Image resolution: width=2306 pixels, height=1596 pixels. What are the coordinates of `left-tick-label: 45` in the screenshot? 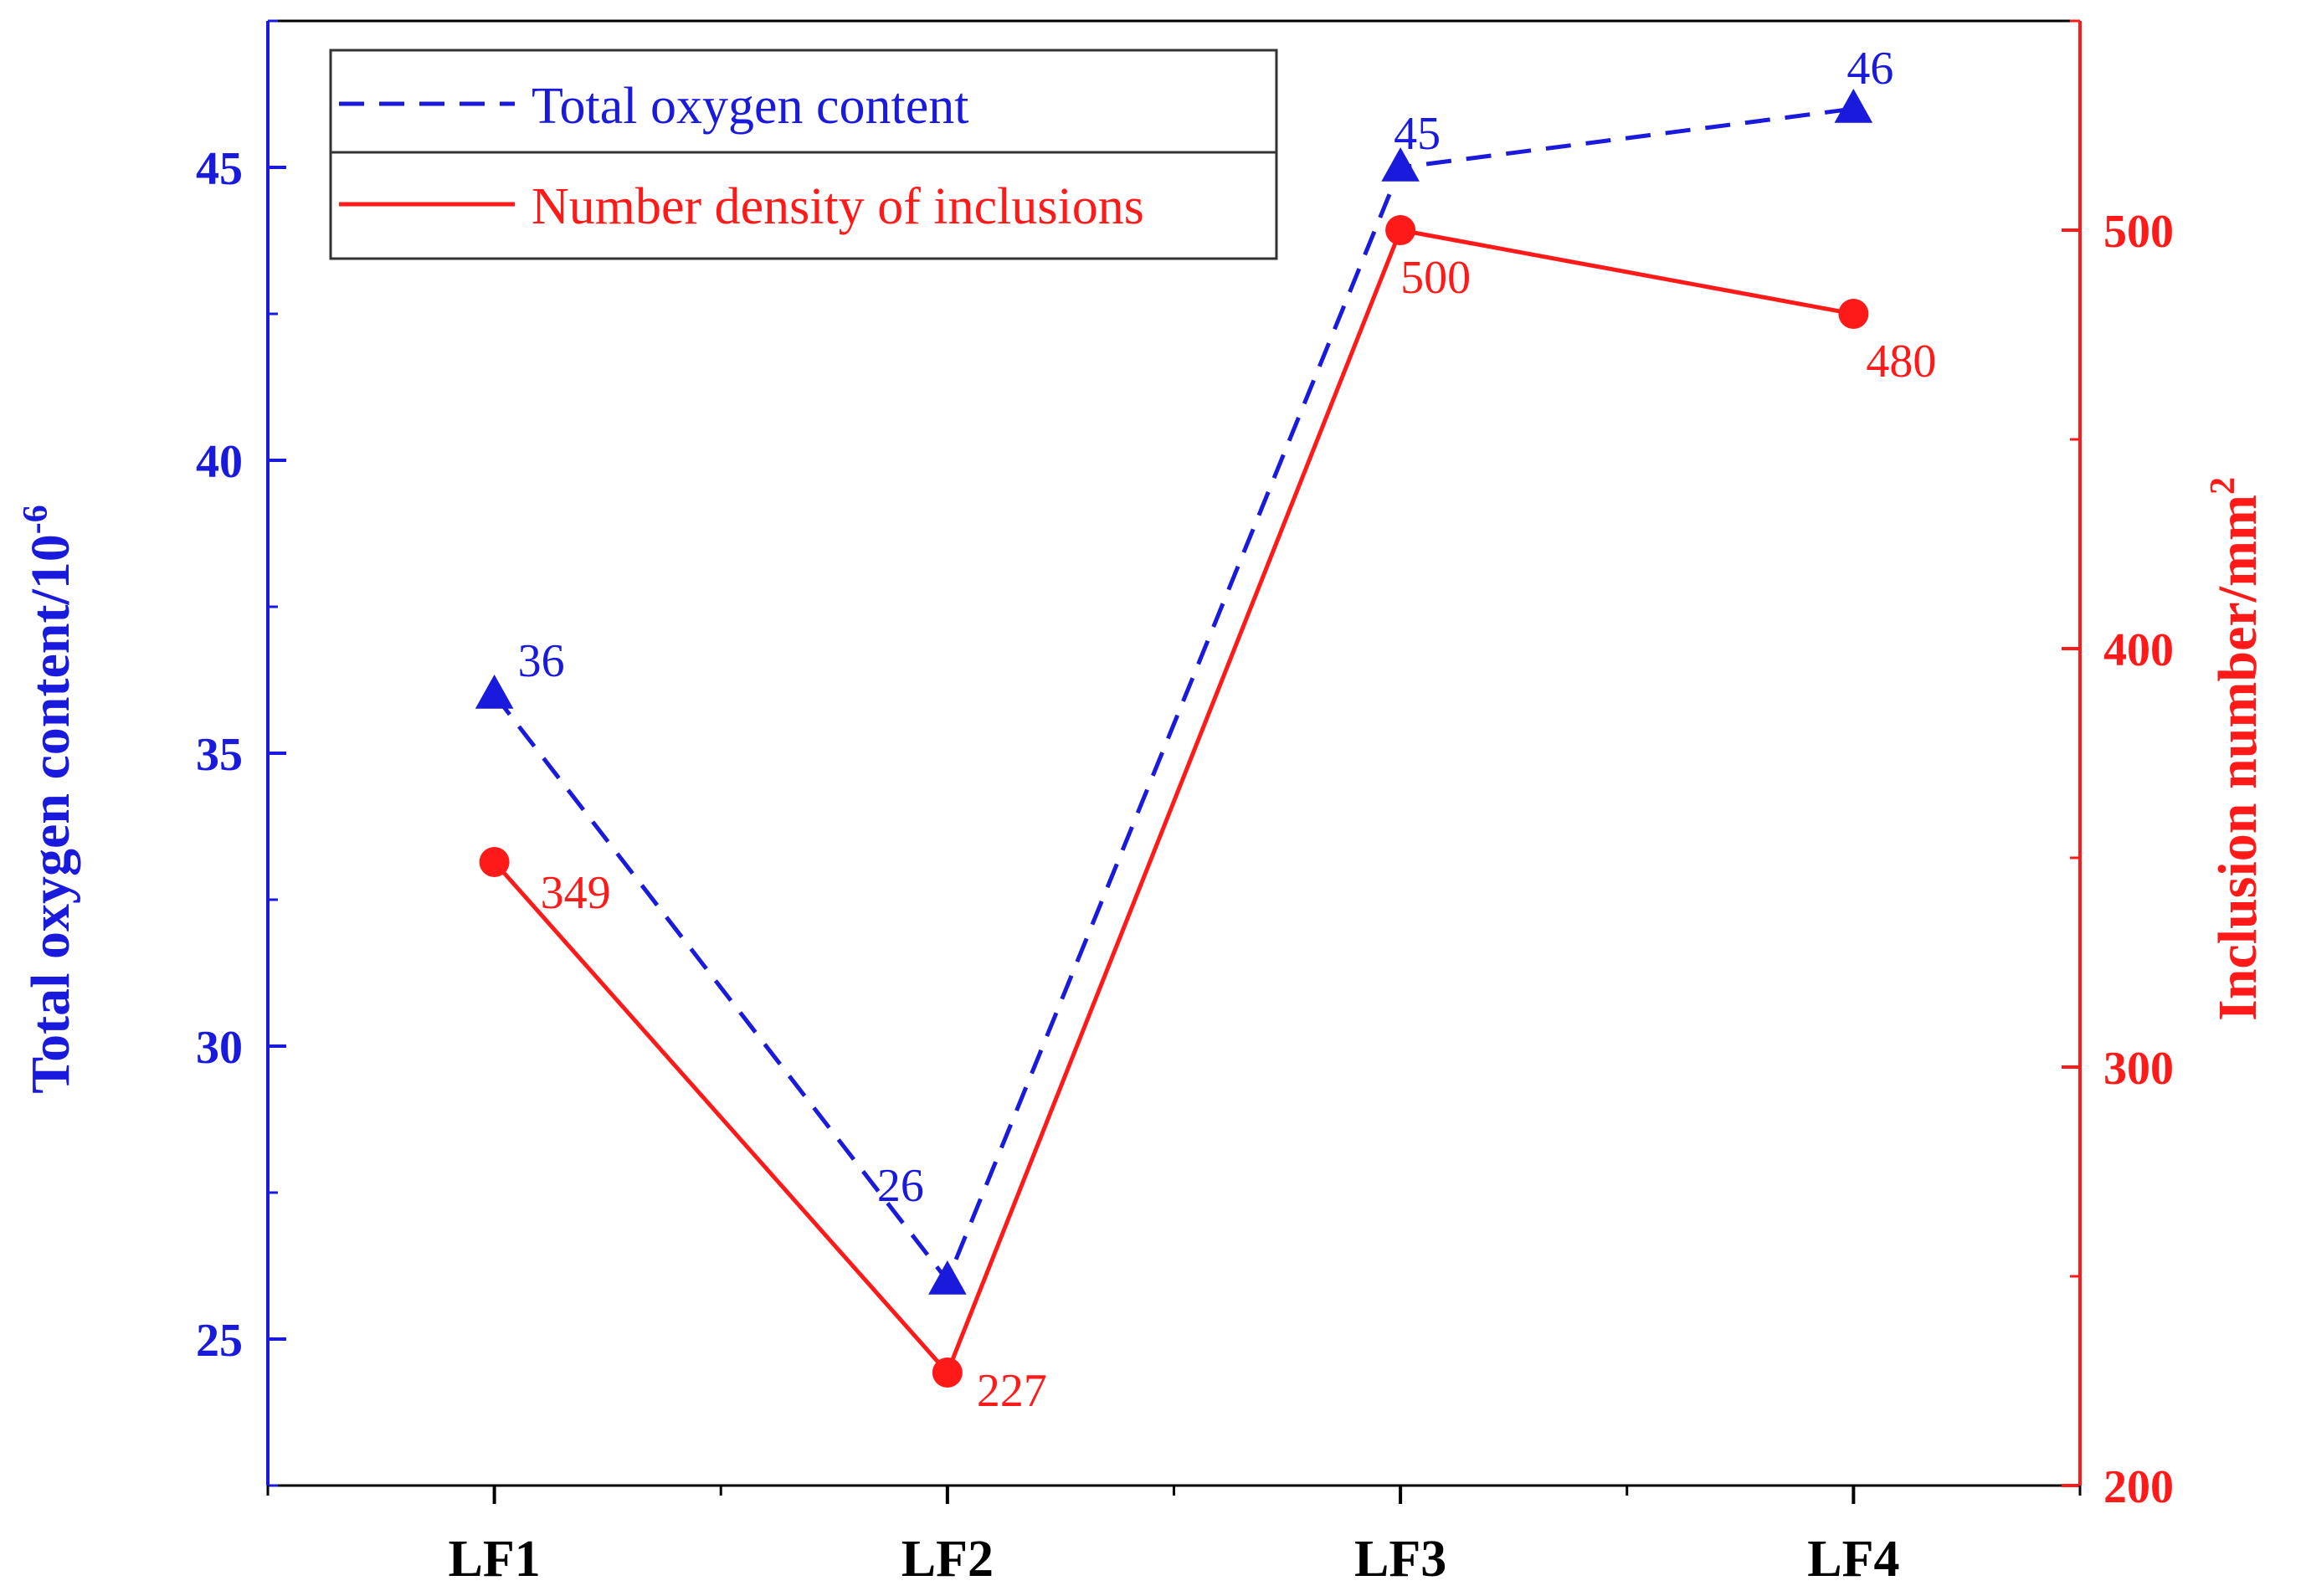 It's located at (219, 169).